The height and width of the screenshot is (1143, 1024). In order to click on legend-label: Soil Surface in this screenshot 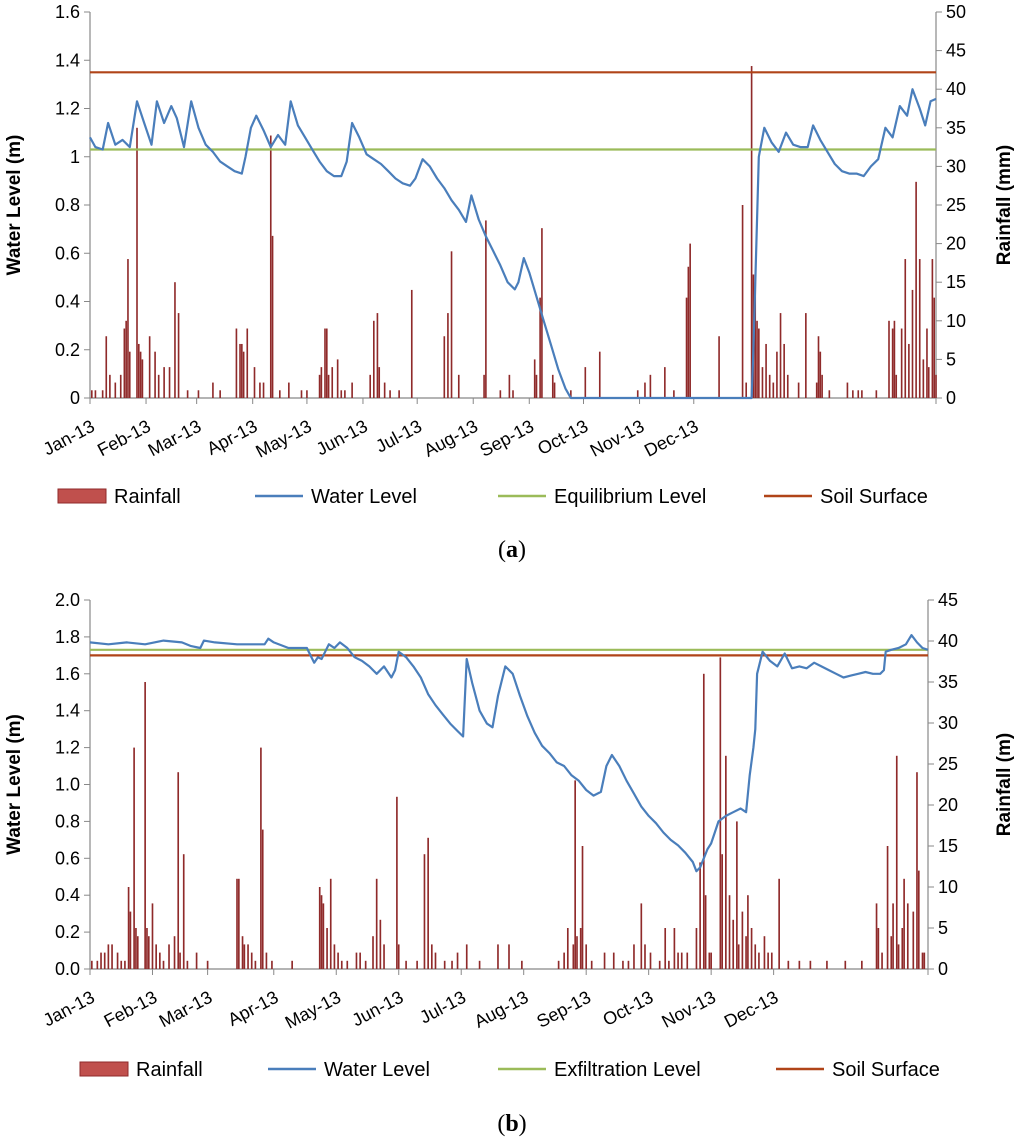, I will do `click(874, 497)`.